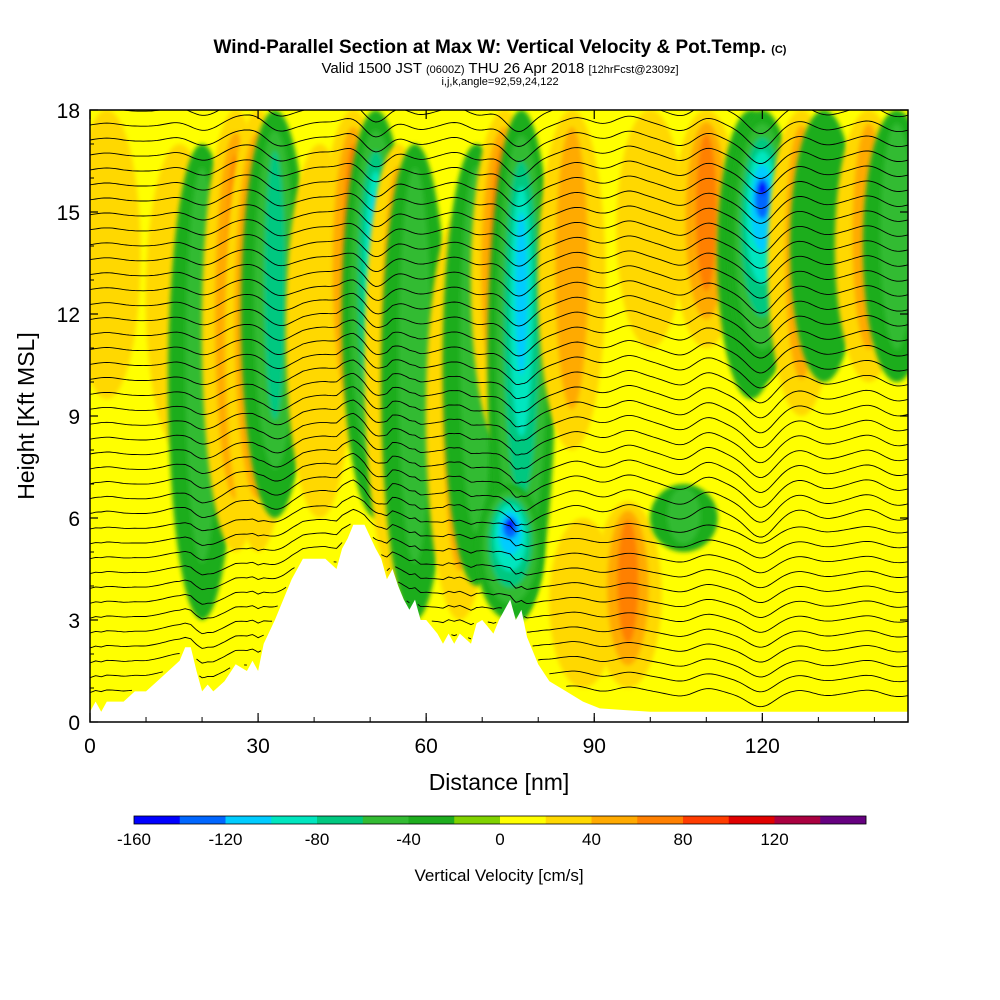 The width and height of the screenshot is (1000, 1000). I want to click on forecast-info: [12hrFcst@2309z], so click(633, 70).